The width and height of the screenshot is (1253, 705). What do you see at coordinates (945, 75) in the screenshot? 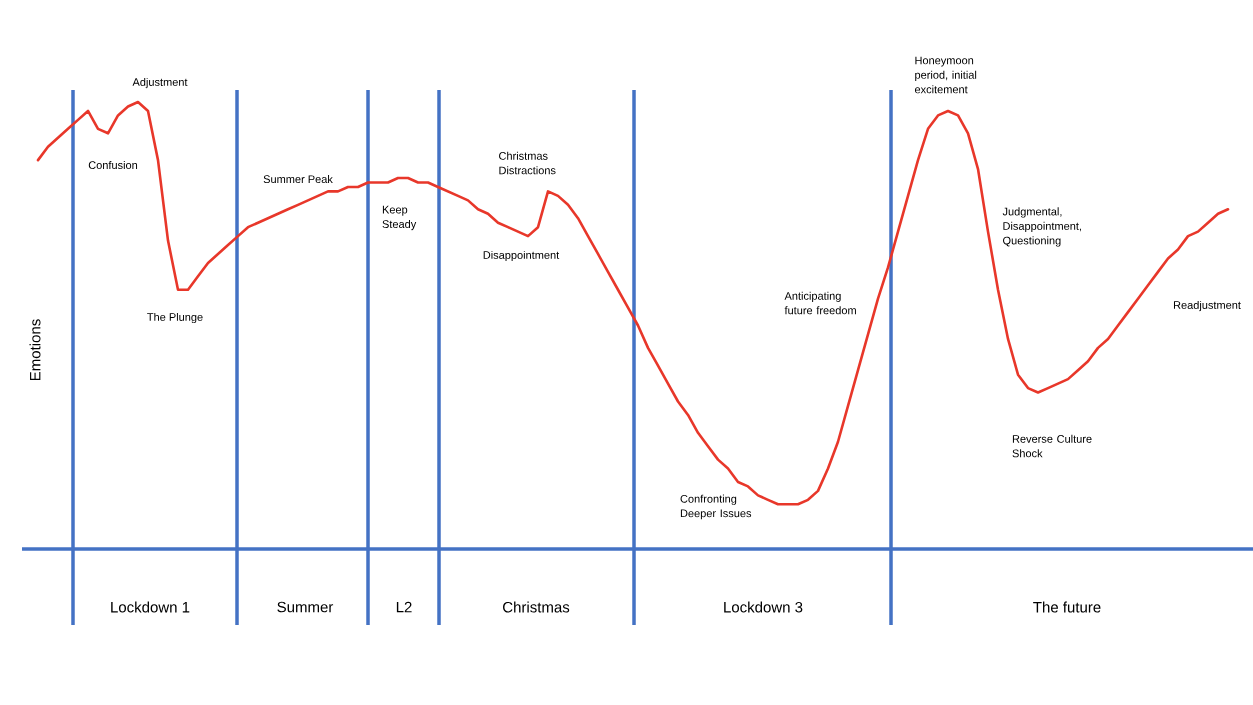
I see `text: Honeymoon period, initial excitement` at bounding box center [945, 75].